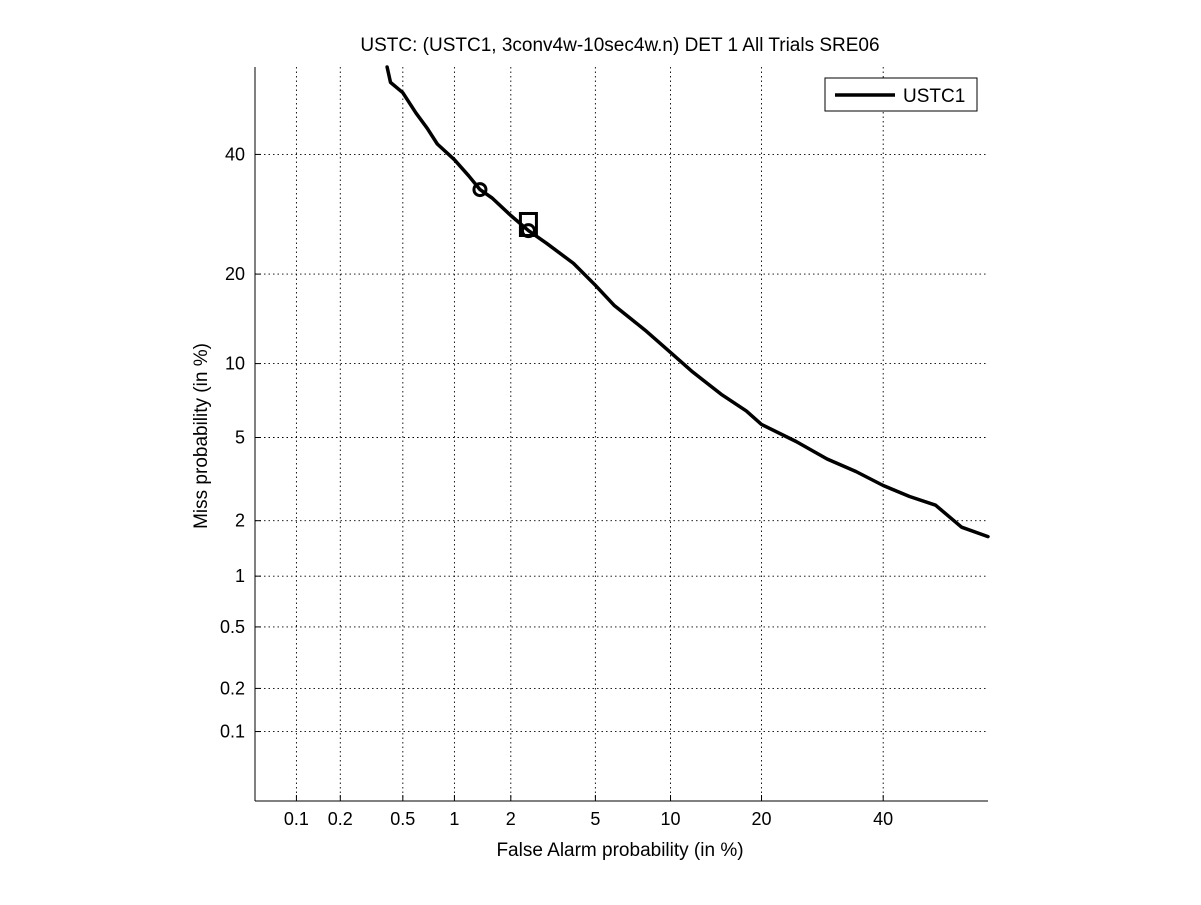 The height and width of the screenshot is (905, 1201). What do you see at coordinates (201, 436) in the screenshot?
I see `y-axis-label: Miss probability (in %)` at bounding box center [201, 436].